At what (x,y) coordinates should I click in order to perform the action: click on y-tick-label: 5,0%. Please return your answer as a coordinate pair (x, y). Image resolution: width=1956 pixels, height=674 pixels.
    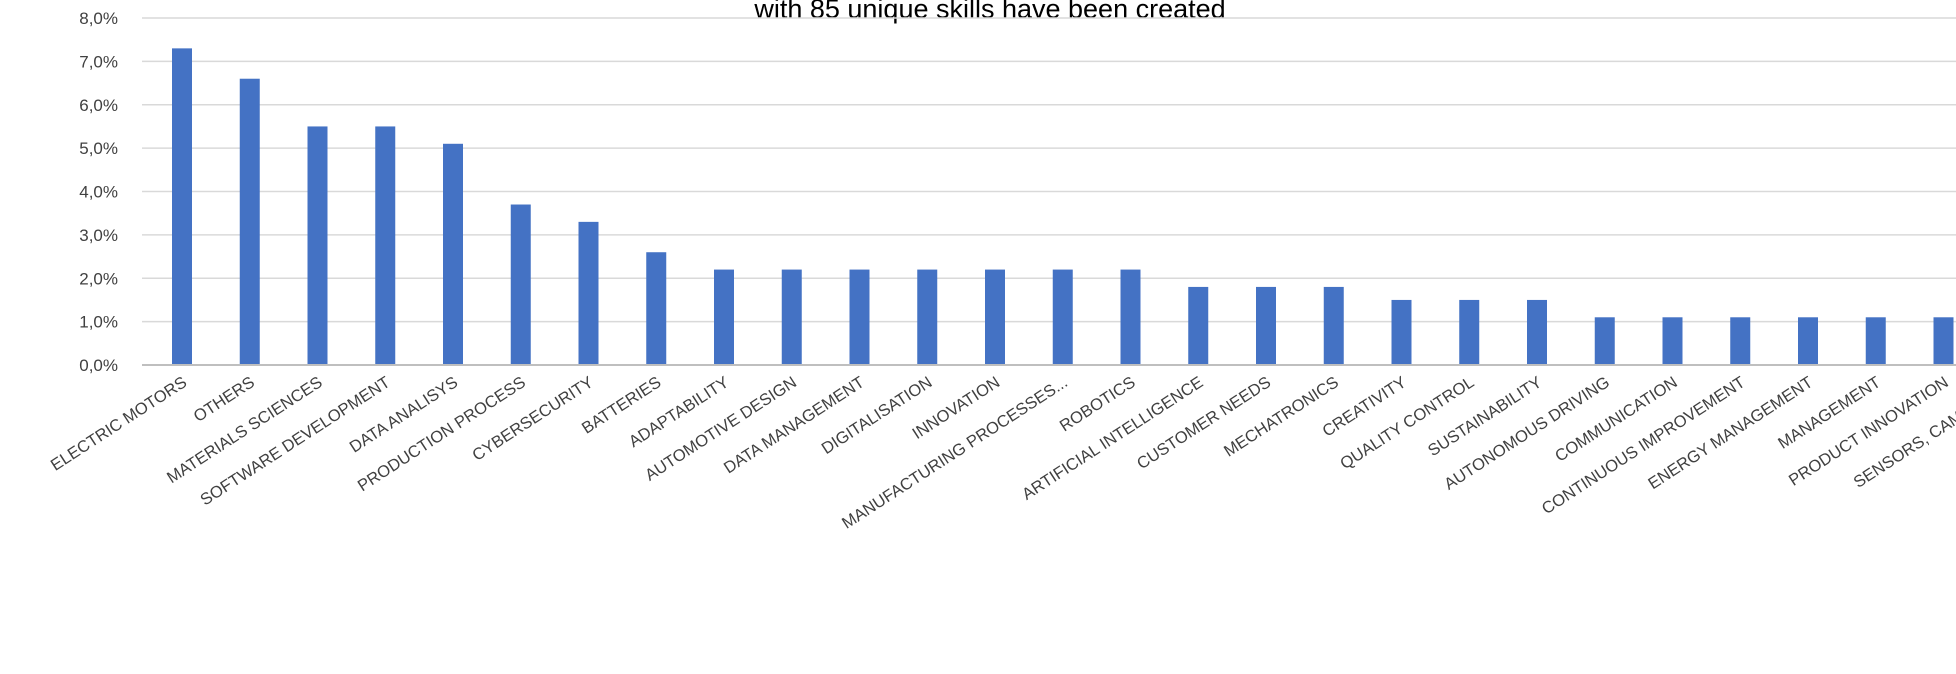
    Looking at the image, I should click on (98, 148).